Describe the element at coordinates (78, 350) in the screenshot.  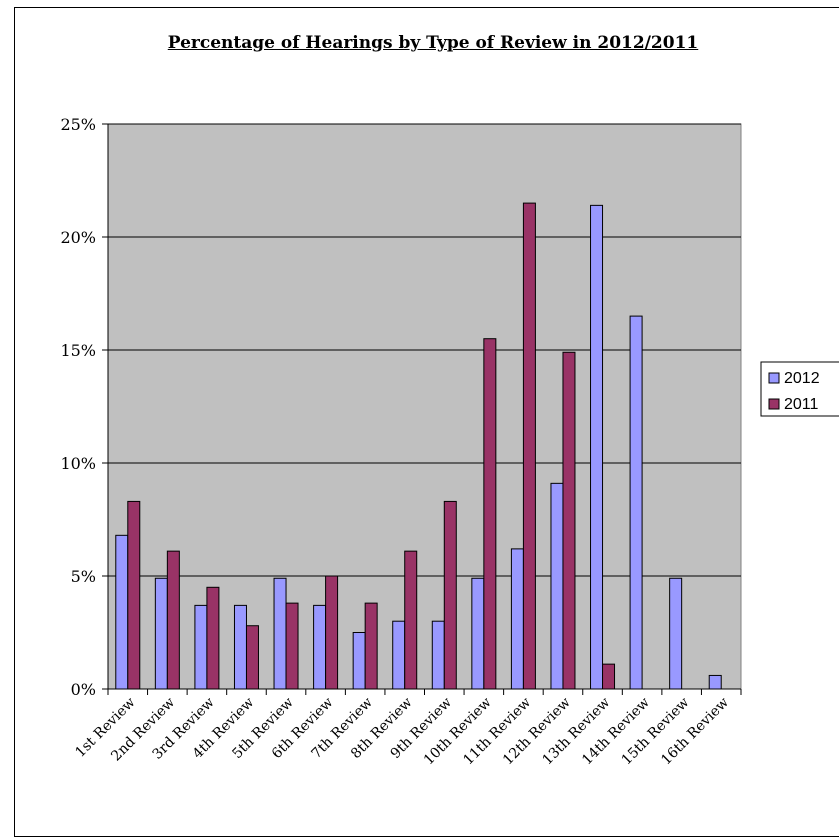
I see `y-tick-label: 15%` at that location.